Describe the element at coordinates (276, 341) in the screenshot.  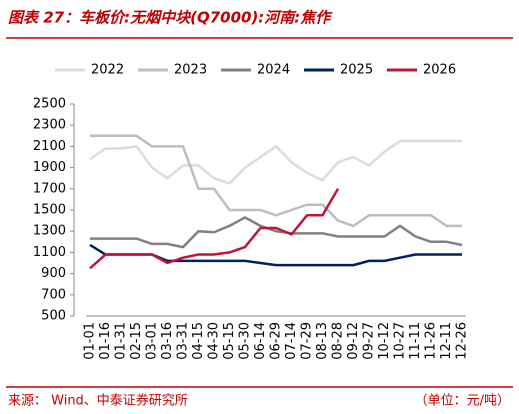
I see `x-tick-label: 06-29` at that location.